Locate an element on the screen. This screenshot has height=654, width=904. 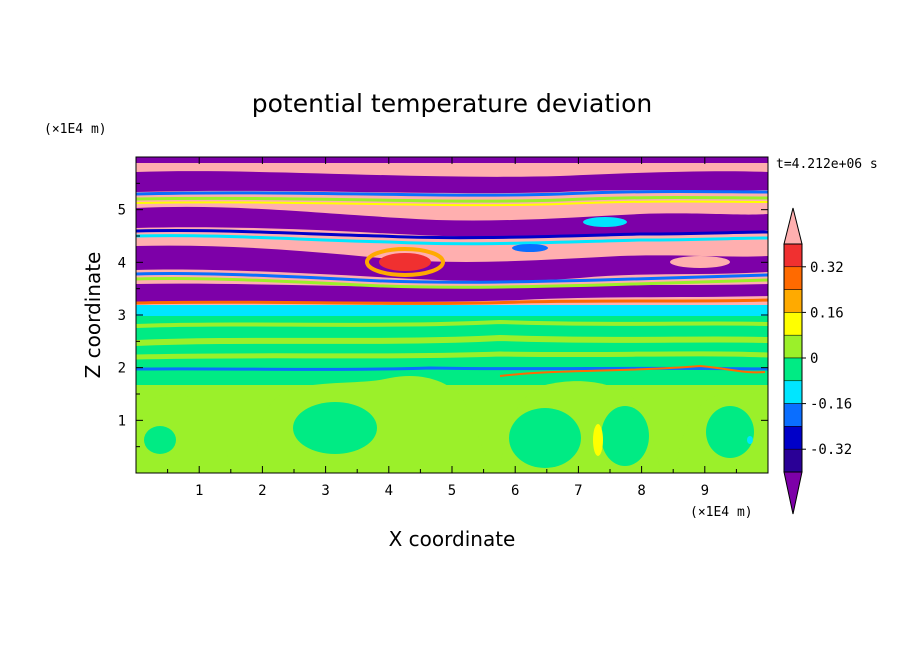
y-tick-label: 4 is located at coordinates (122, 263).